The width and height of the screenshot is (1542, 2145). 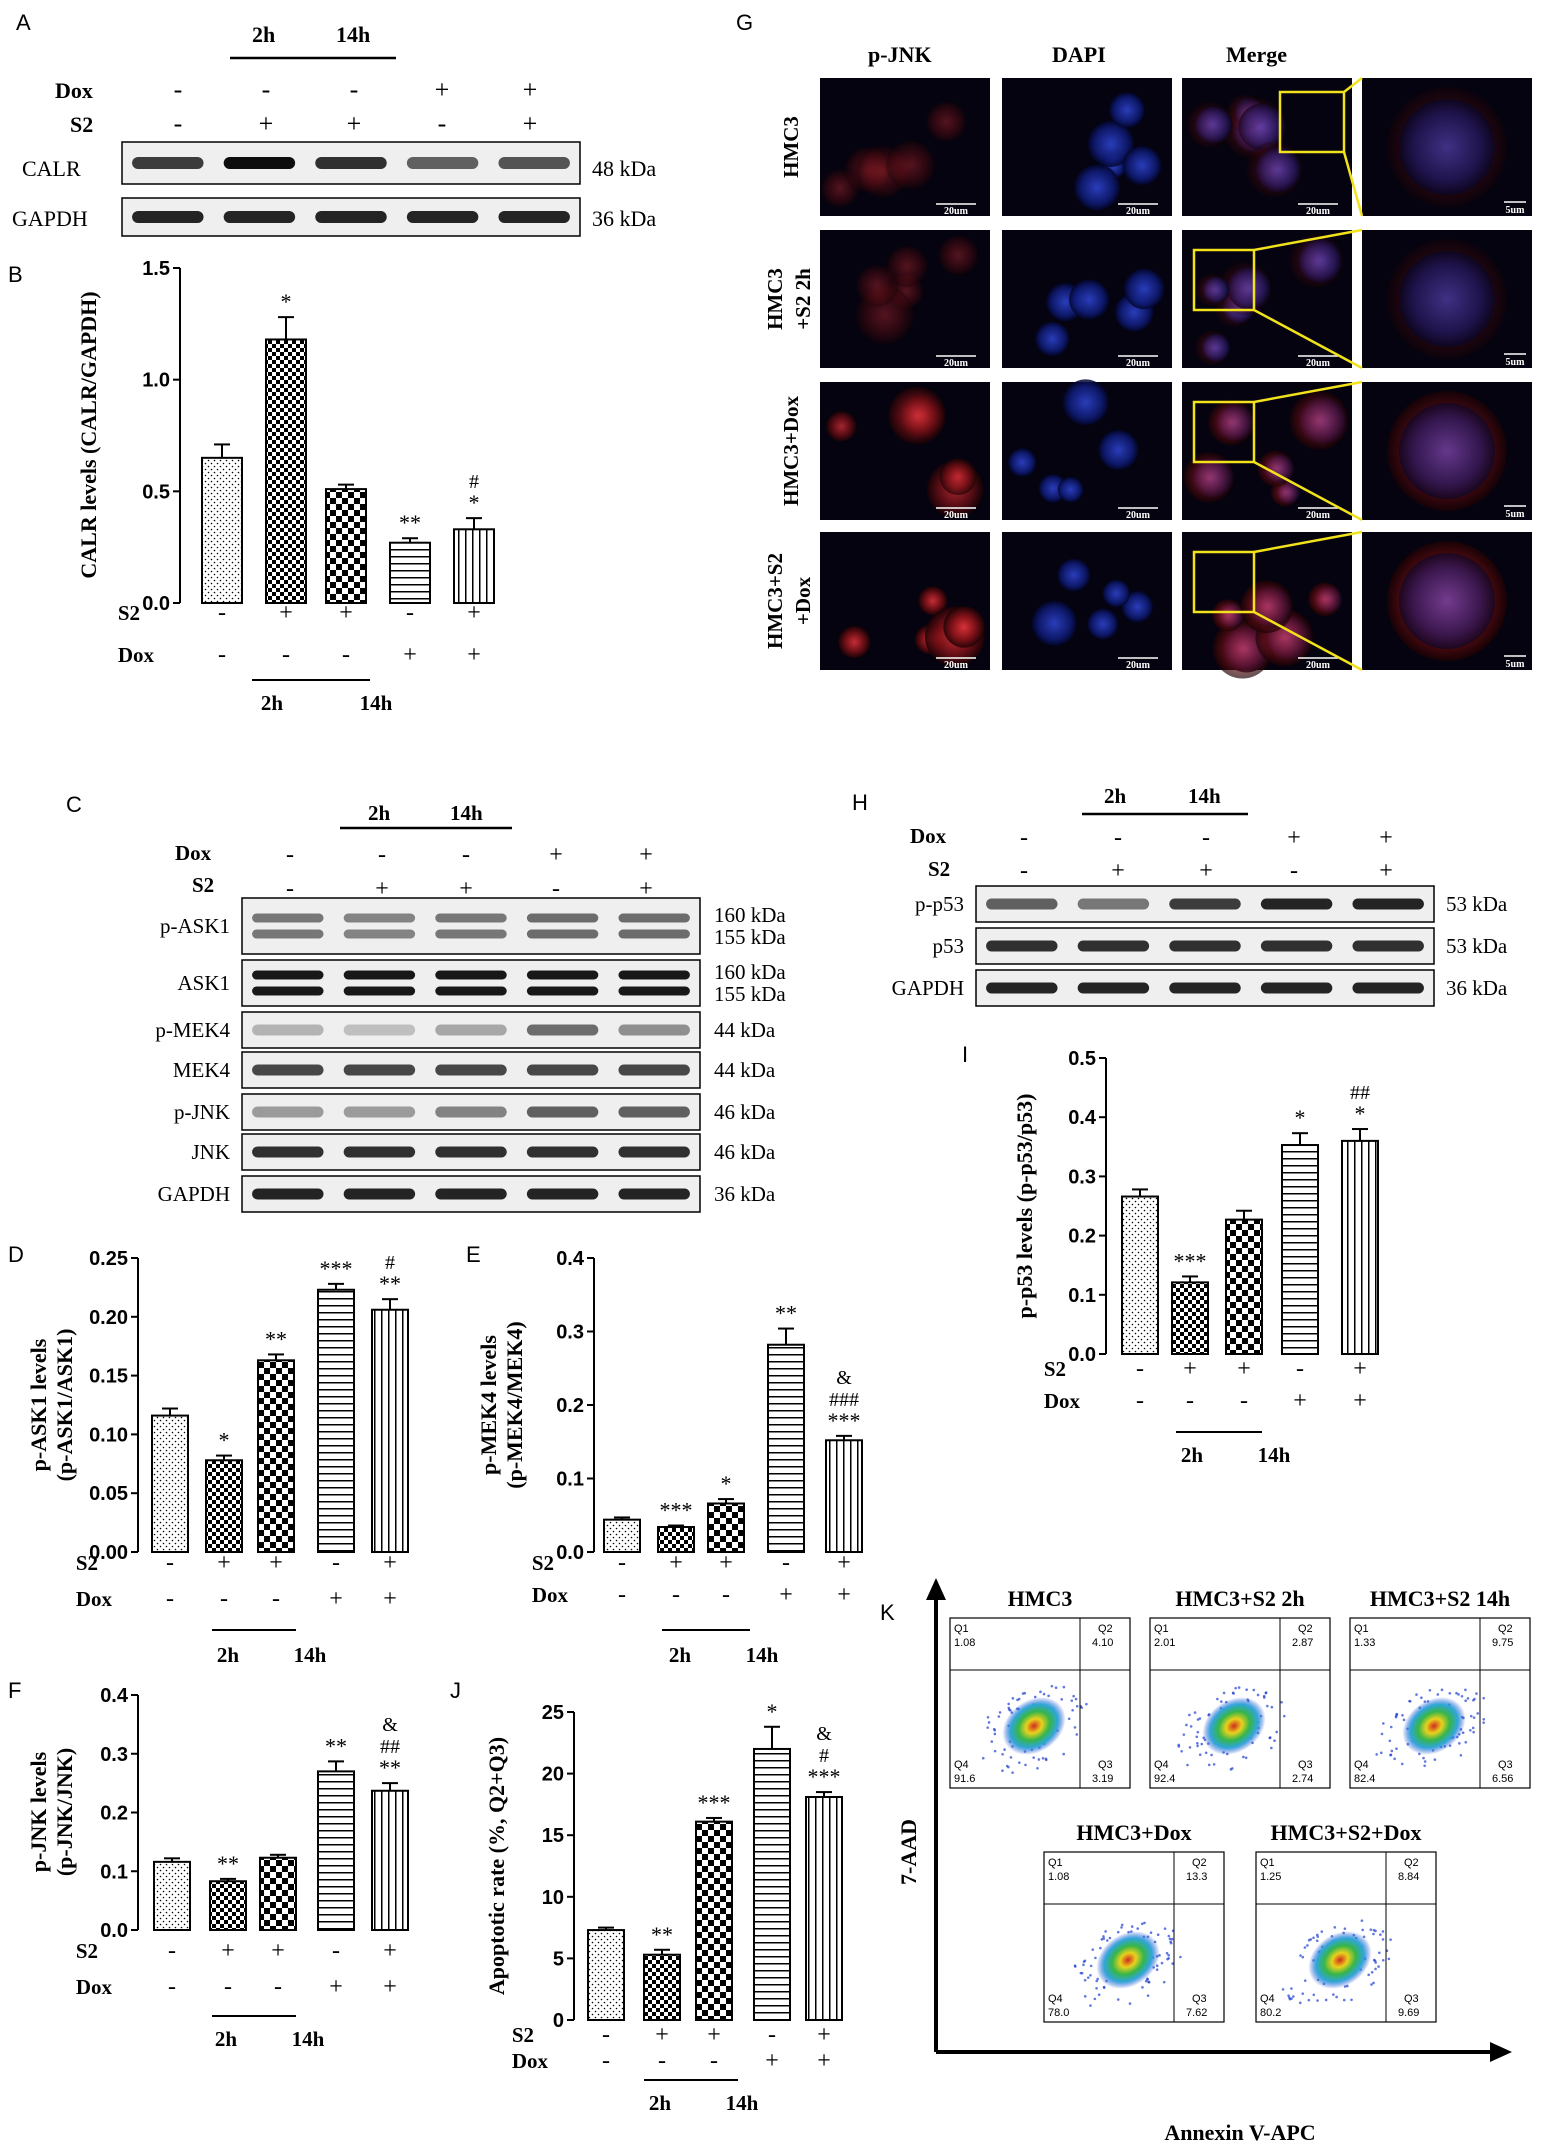 What do you see at coordinates (1082, 1296) in the screenshot?
I see `y-tick-label: 0.1` at bounding box center [1082, 1296].